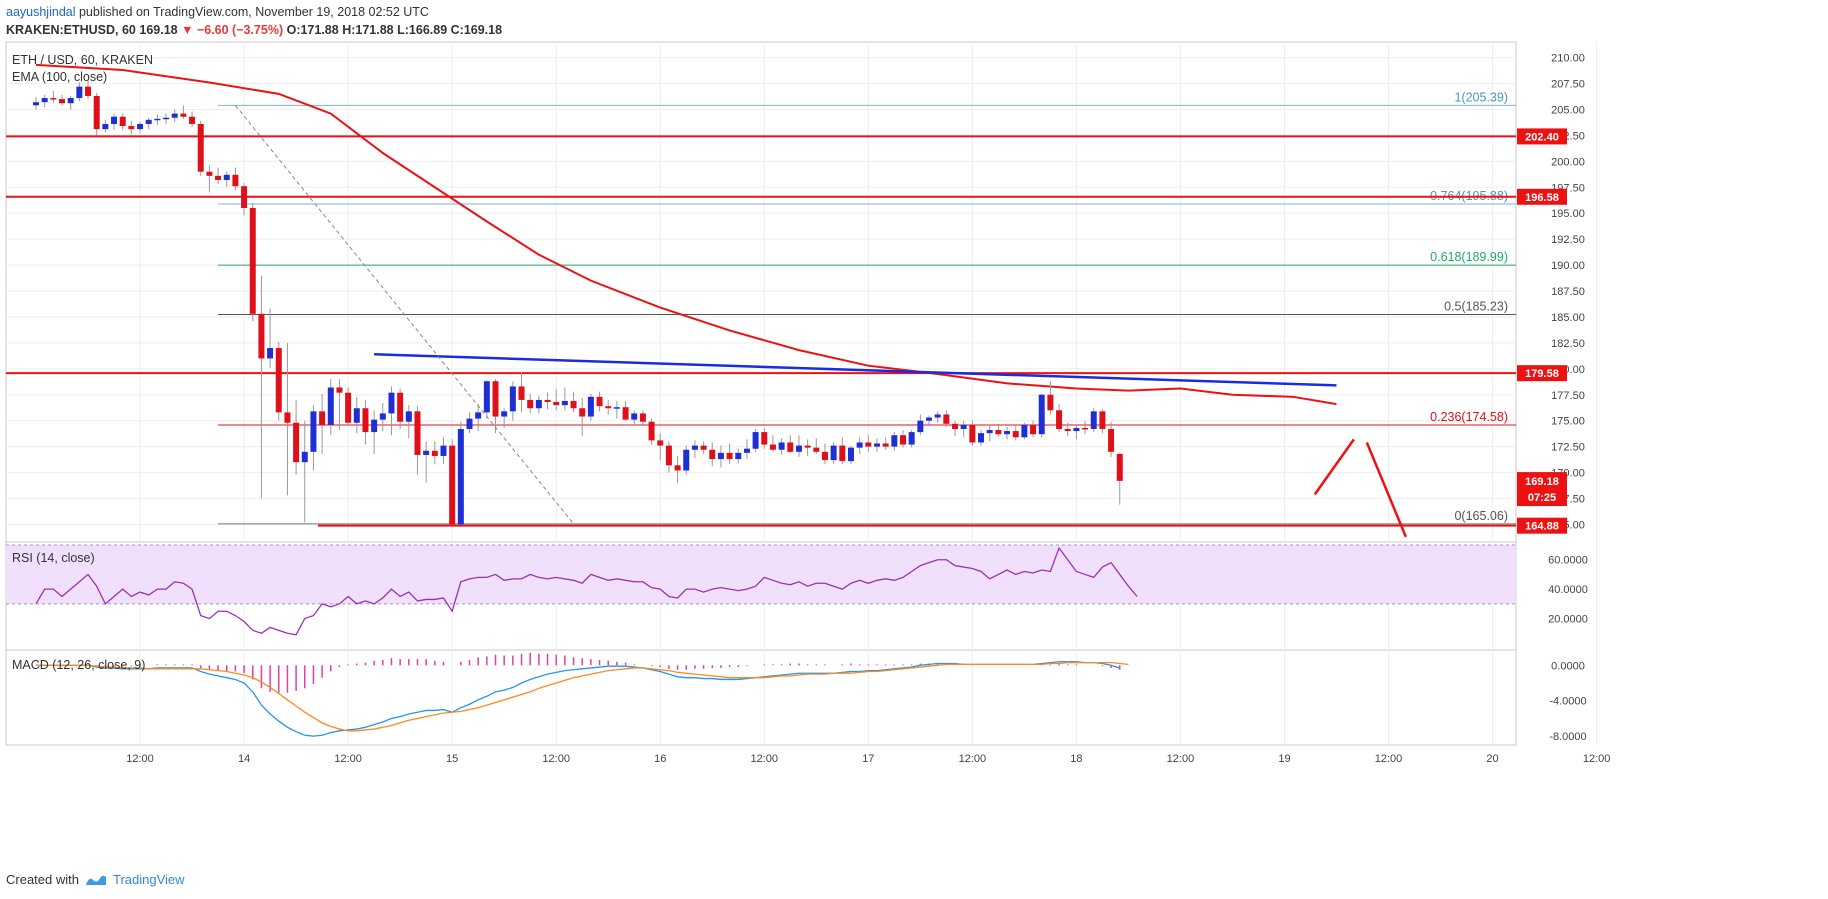 The image size is (1828, 899). I want to click on fib-level-label: 0.618(189.99), so click(1469, 257).